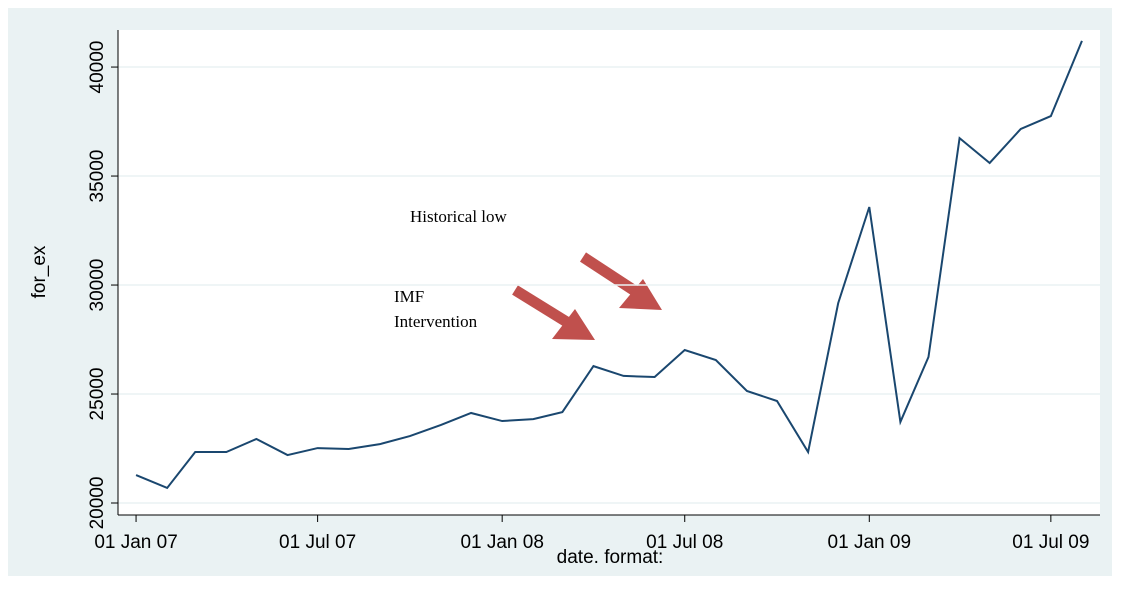 The height and width of the screenshot is (595, 1121). What do you see at coordinates (97, 67) in the screenshot?
I see `y-tick-label: 40000` at bounding box center [97, 67].